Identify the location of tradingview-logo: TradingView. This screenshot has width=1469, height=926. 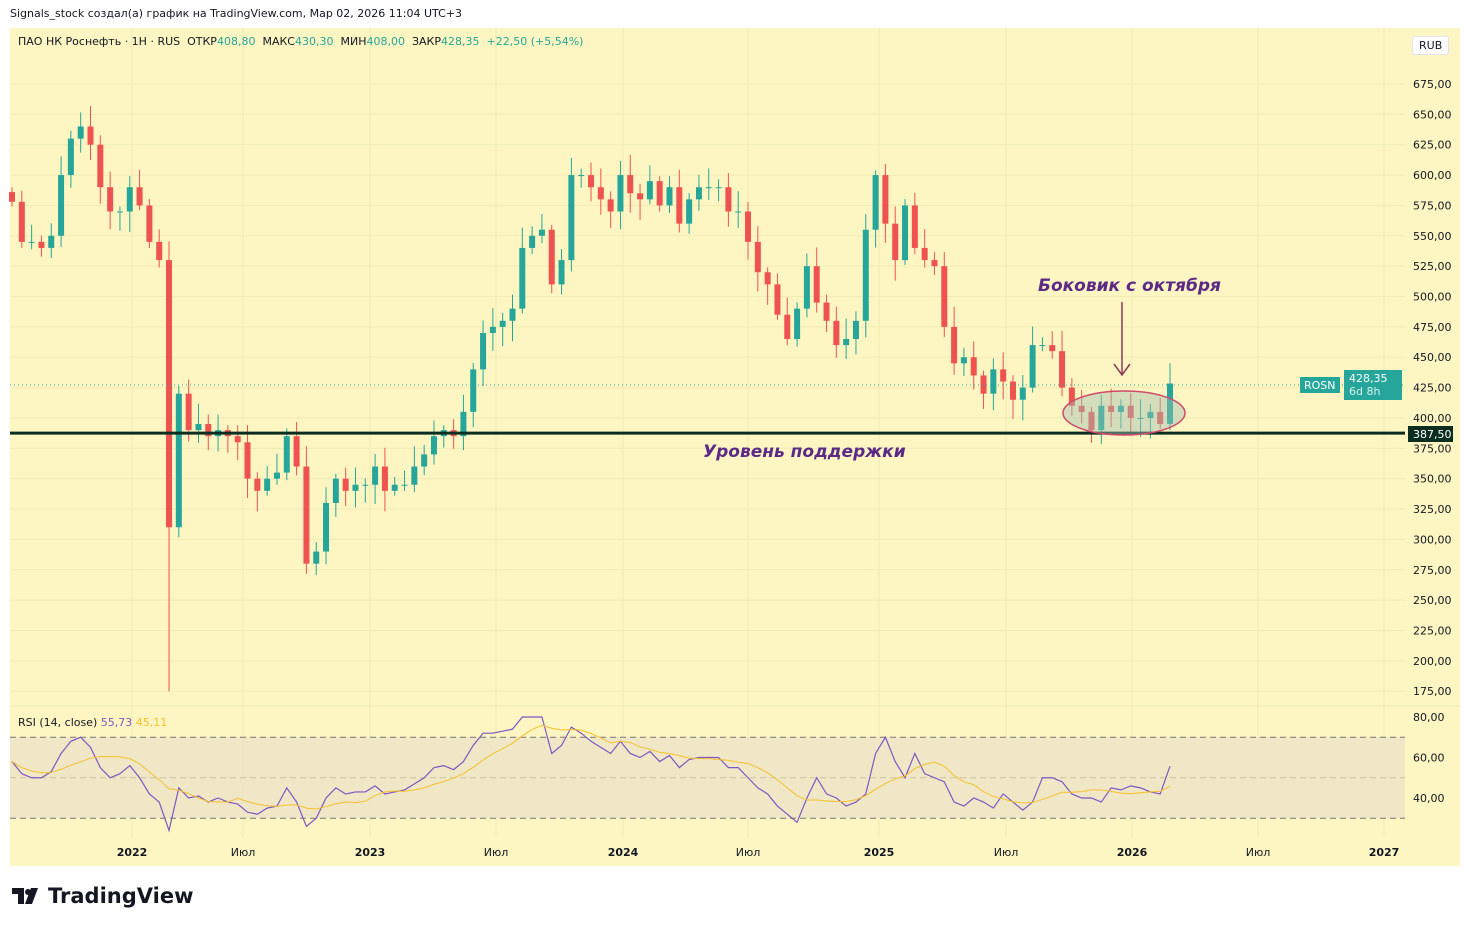
(102, 896).